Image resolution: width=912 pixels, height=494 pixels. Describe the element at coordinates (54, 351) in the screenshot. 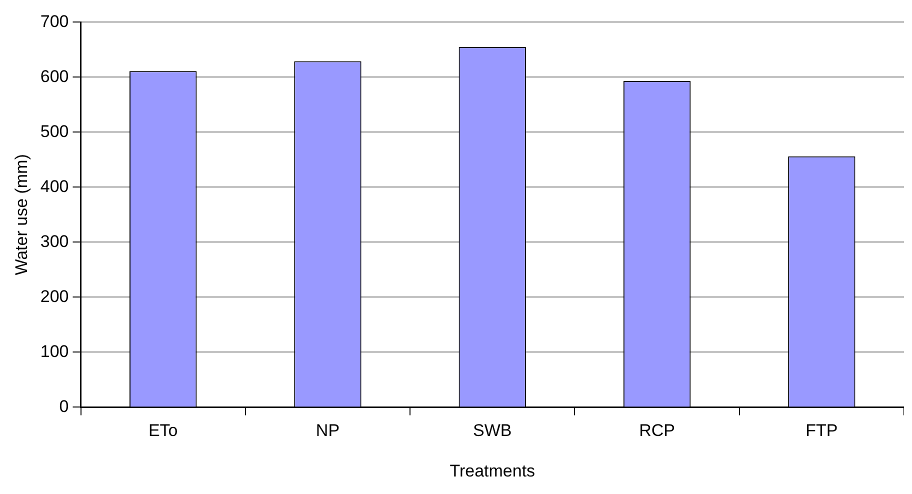

I see `y-tick-label: 100` at that location.